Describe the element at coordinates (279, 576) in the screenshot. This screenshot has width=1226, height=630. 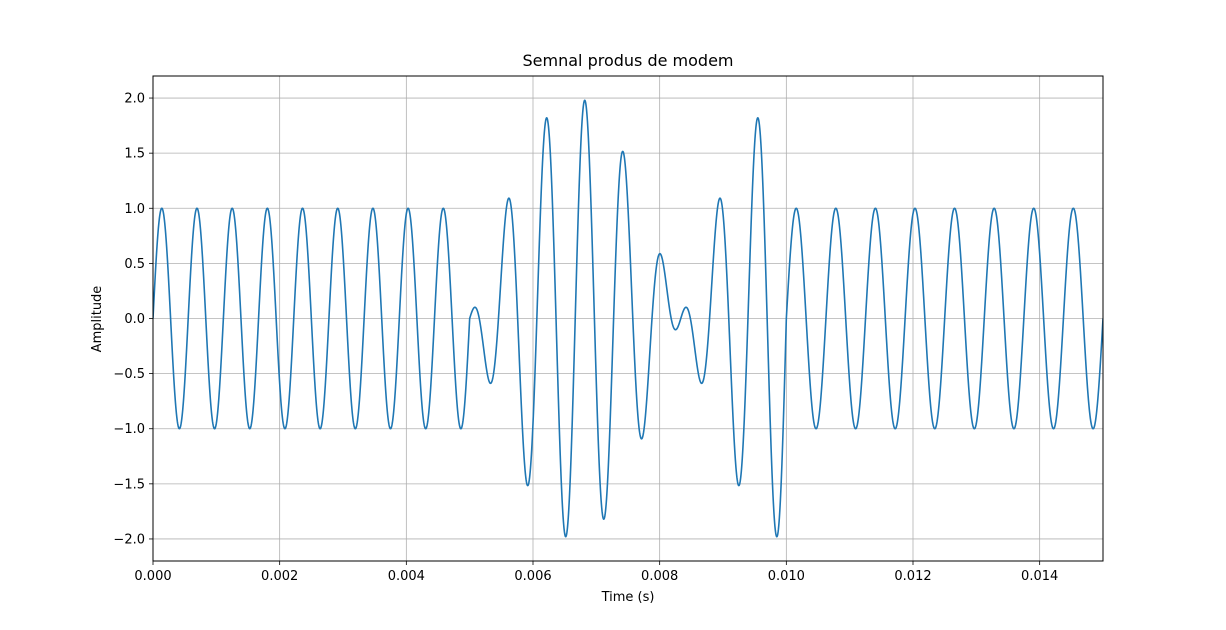
I see `x-tick-label: 0.002` at that location.